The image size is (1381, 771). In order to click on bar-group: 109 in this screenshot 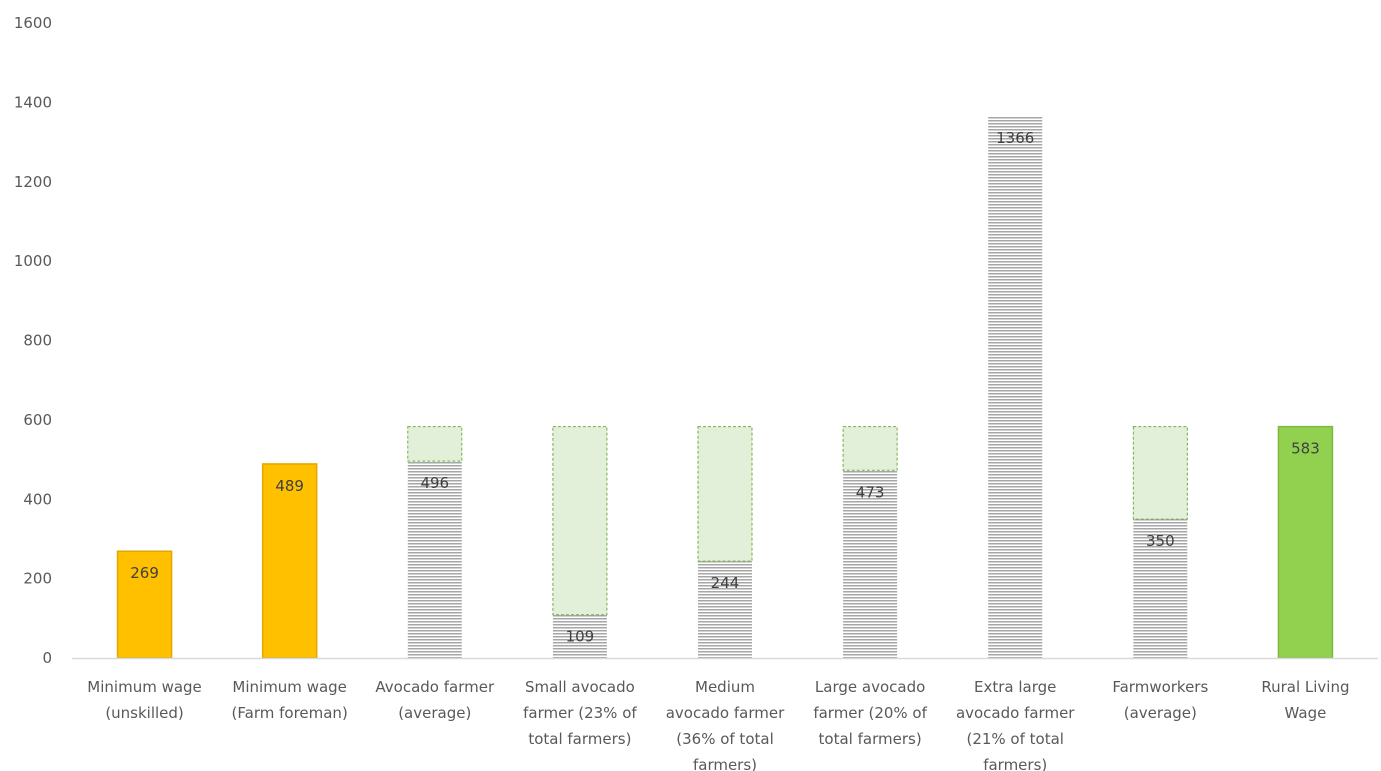, I will do `click(580, 542)`.